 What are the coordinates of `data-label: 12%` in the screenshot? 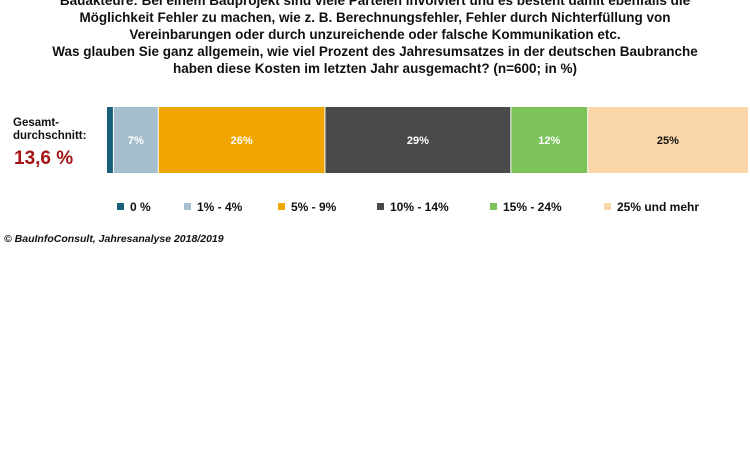 It's located at (549, 141).